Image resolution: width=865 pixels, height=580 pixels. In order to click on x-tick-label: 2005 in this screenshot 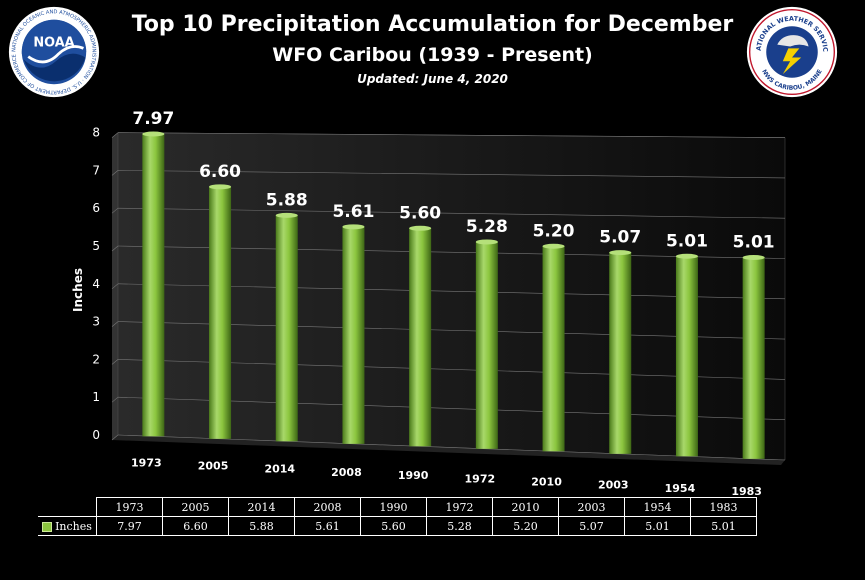, I will do `click(213, 466)`.